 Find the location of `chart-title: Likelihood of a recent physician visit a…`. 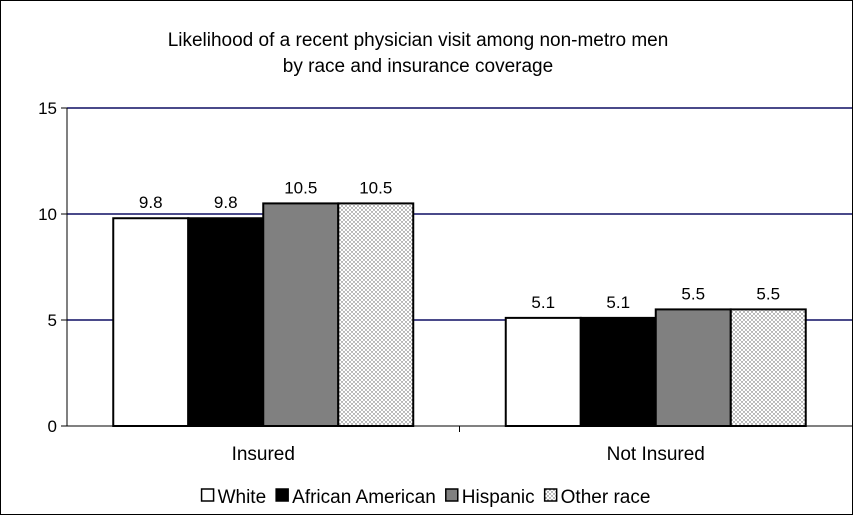

chart-title: Likelihood of a recent physician visit a… is located at coordinates (418, 40).